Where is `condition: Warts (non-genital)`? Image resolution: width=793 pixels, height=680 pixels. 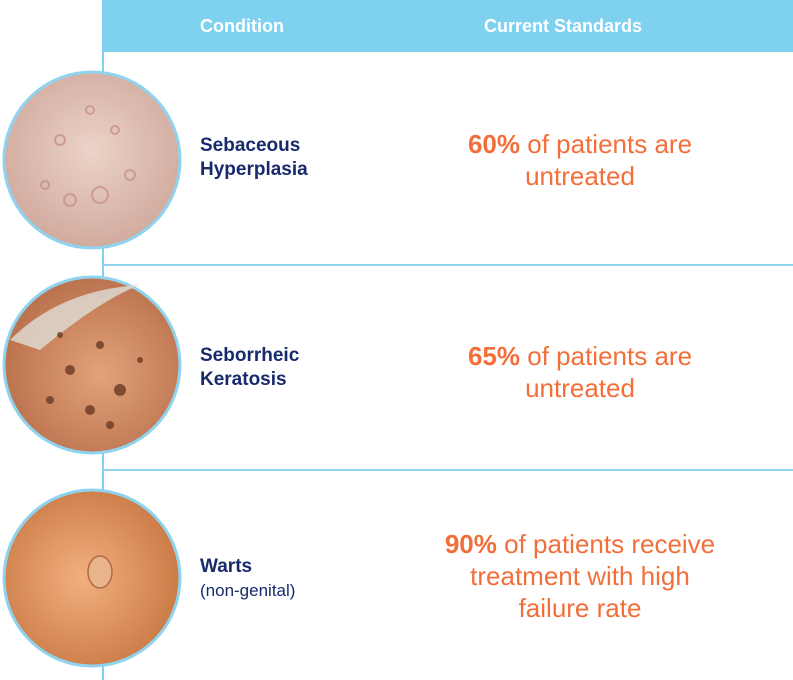 condition: Warts (non-genital) is located at coordinates (280, 579).